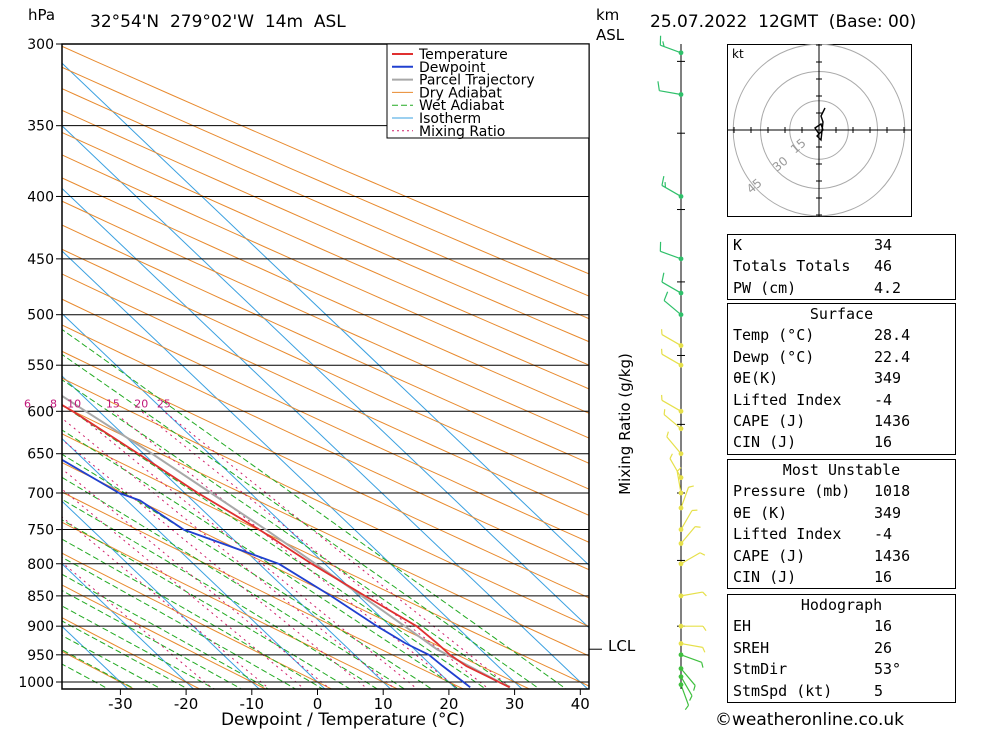 Image resolution: width=1000 pixels, height=733 pixels. I want to click on legend-item: Dry Adiabat, so click(460, 93).